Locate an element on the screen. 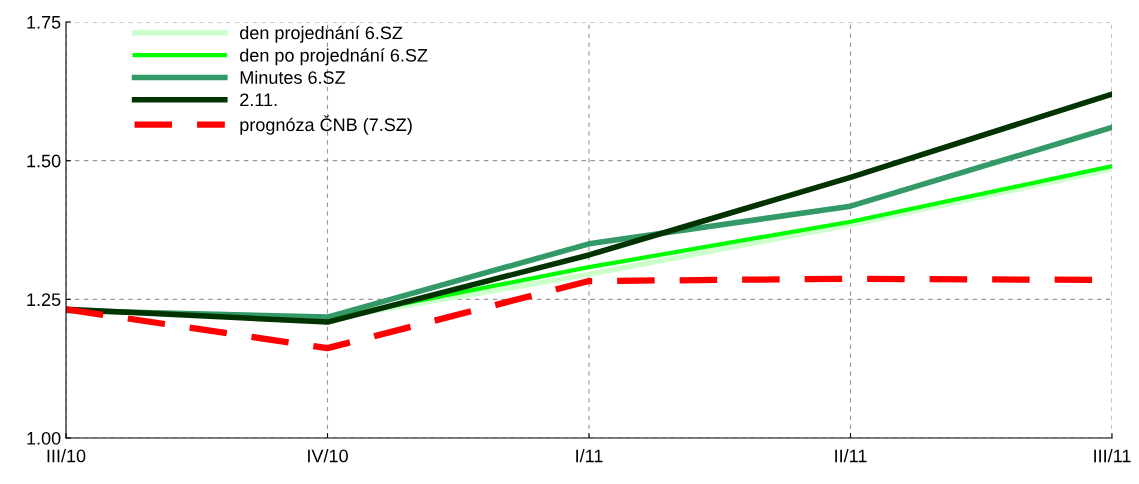  y-tick-label: 1.25 is located at coordinates (44, 300).